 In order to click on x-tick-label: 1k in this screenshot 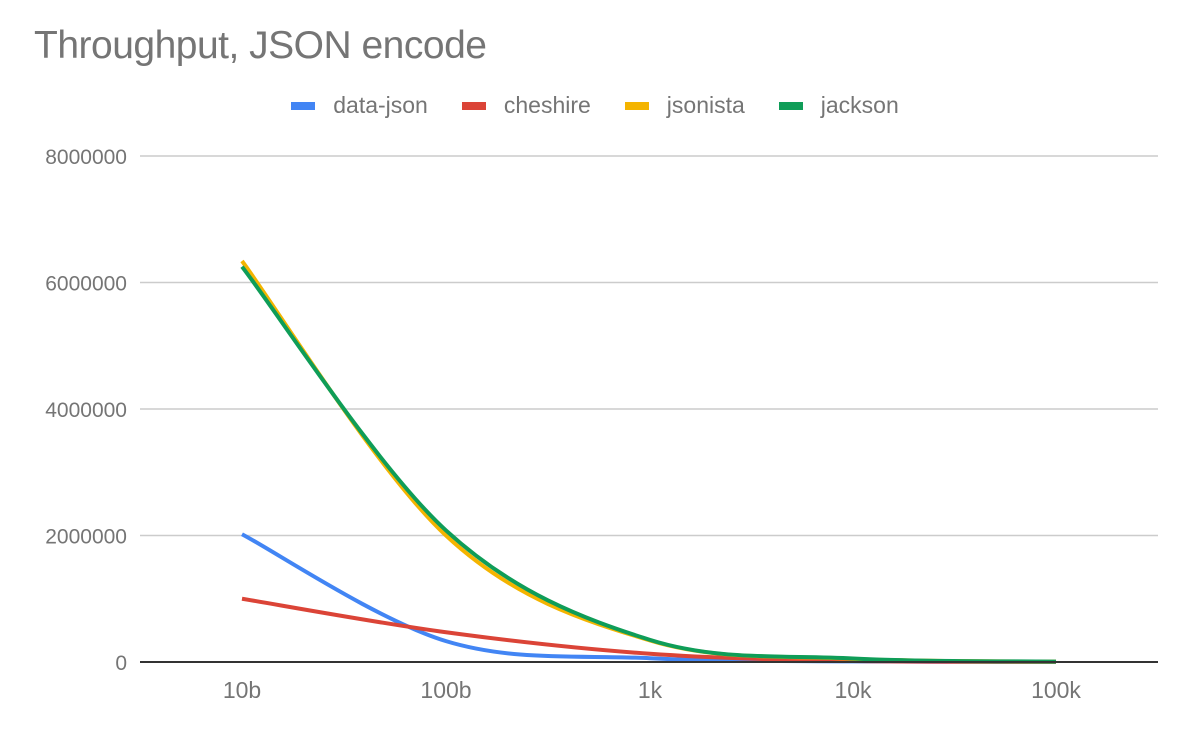, I will do `click(650, 690)`.